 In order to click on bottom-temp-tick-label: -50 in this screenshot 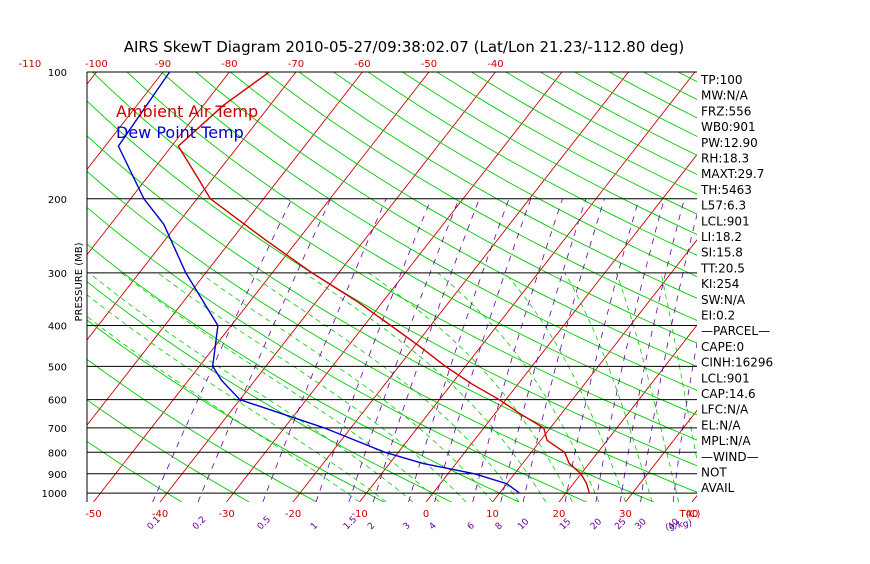, I will do `click(93, 514)`.